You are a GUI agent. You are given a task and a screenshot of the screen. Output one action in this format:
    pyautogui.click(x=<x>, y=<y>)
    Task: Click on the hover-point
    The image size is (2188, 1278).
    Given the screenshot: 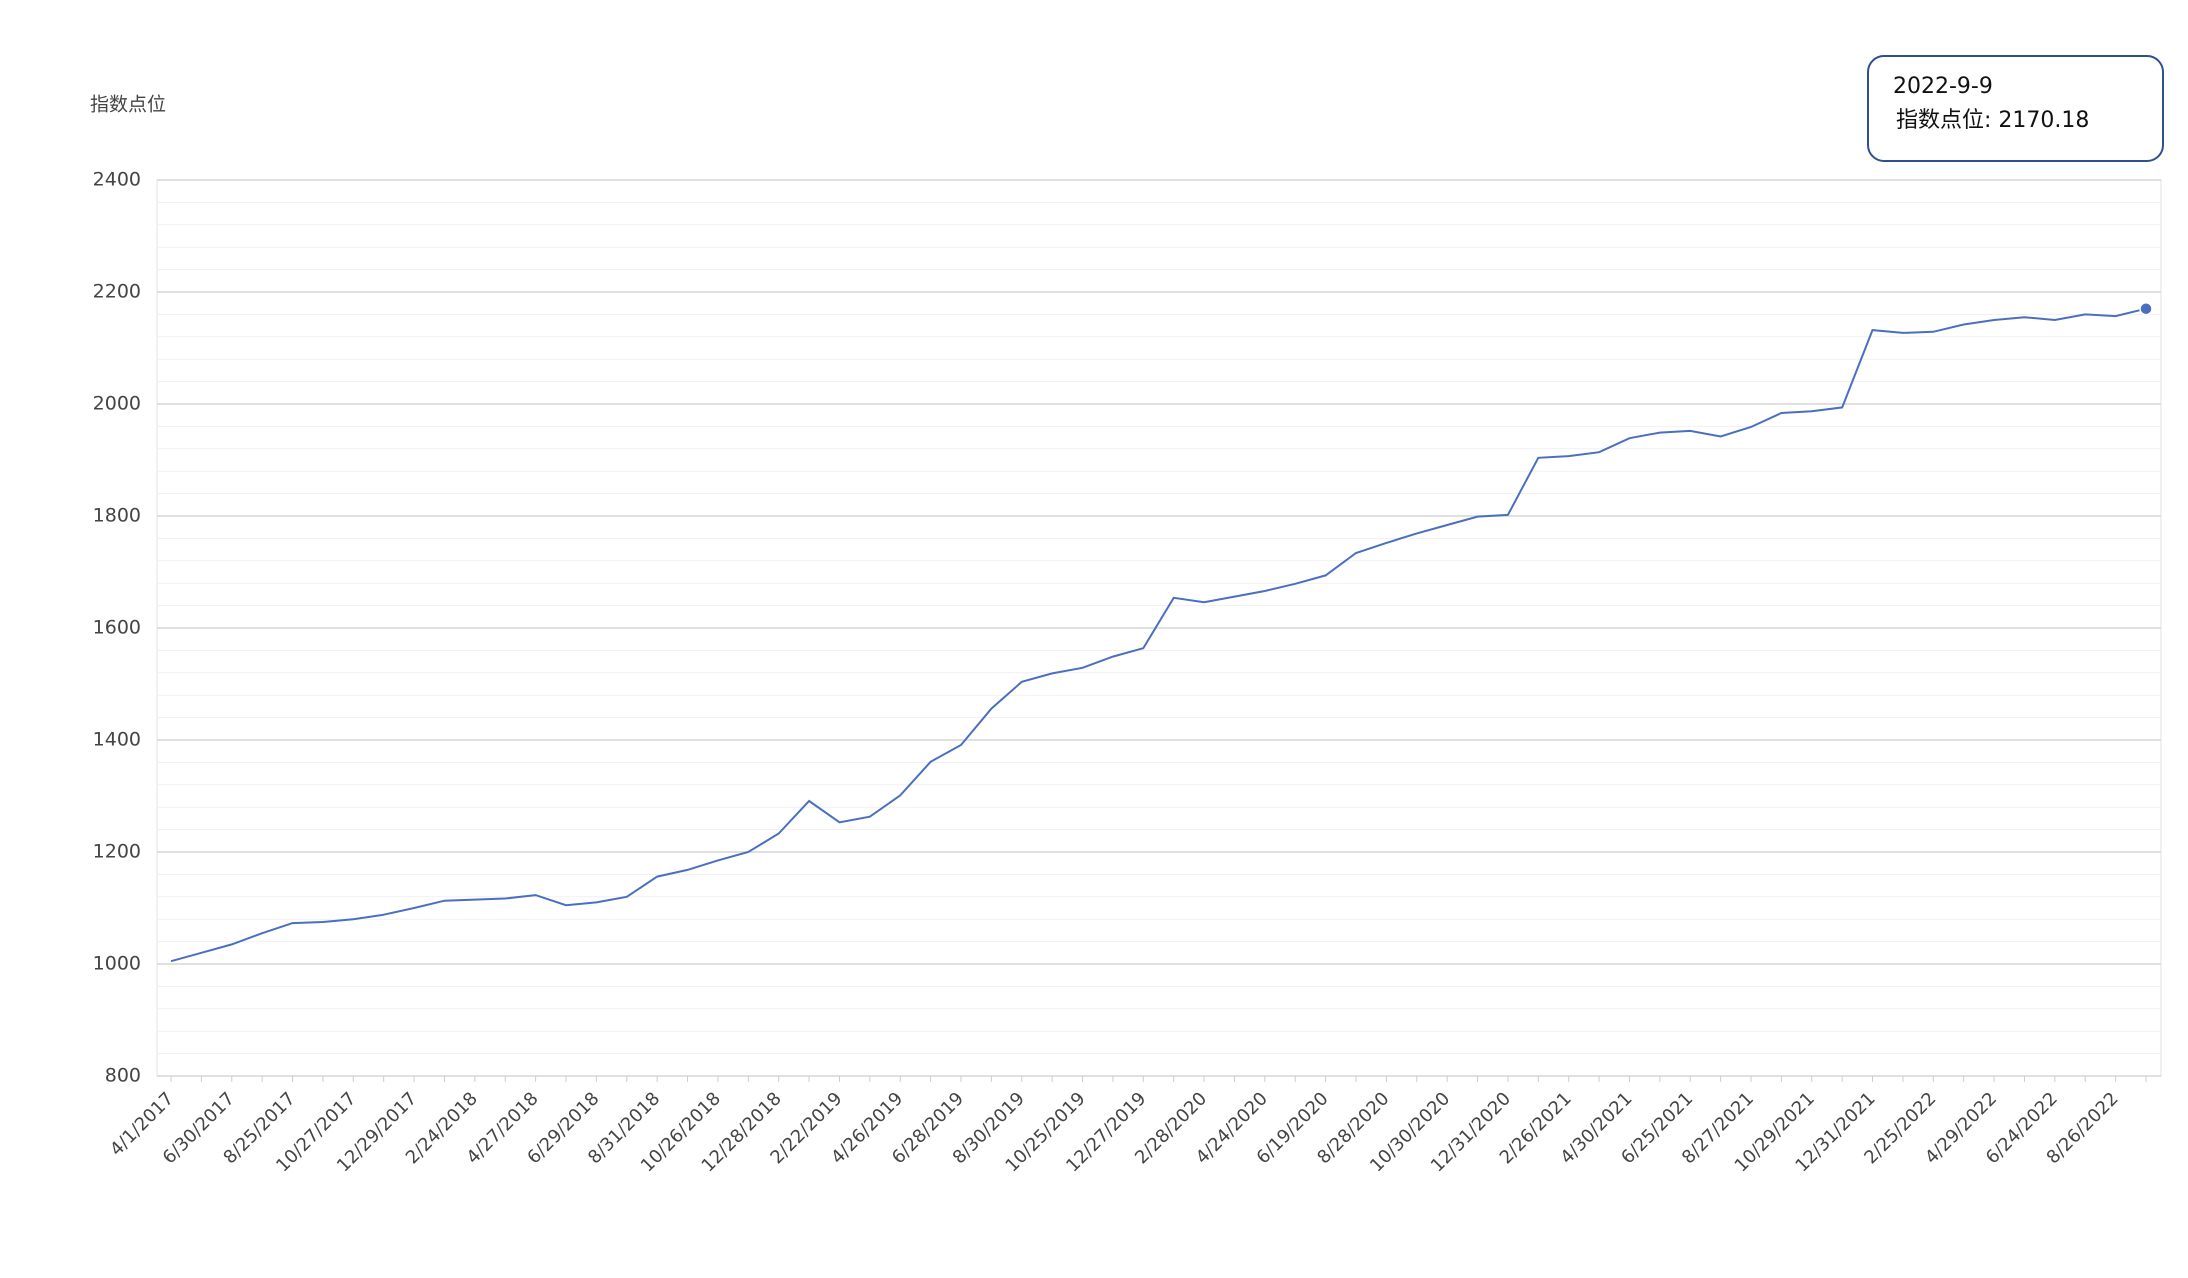 What is the action you would take?
    pyautogui.click(x=2146, y=308)
    